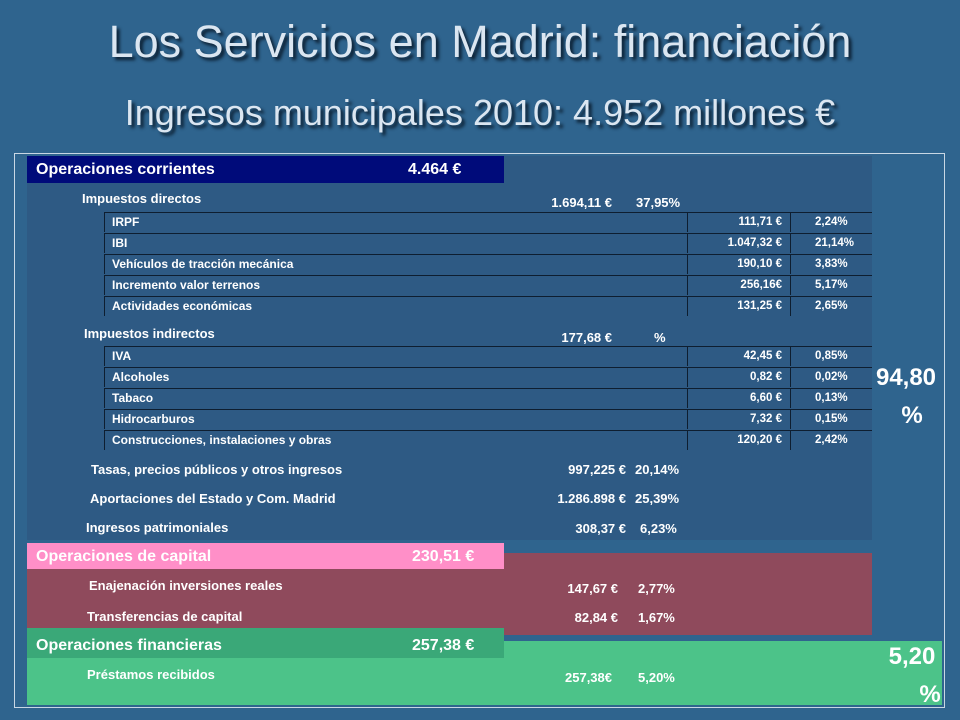 This screenshot has width=960, height=720. Describe the element at coordinates (488, 285) in the screenshot. I see `tax-item-row: Incremento valor terrenos 256,16€ 5,17%` at that location.